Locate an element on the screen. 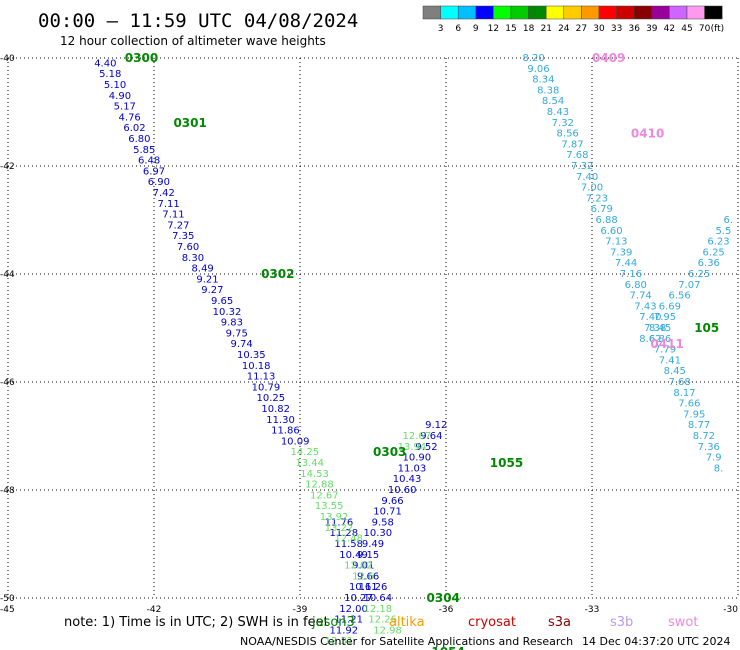 The width and height of the screenshot is (740, 650). pass-time-label: 105 is located at coordinates (706, 328).